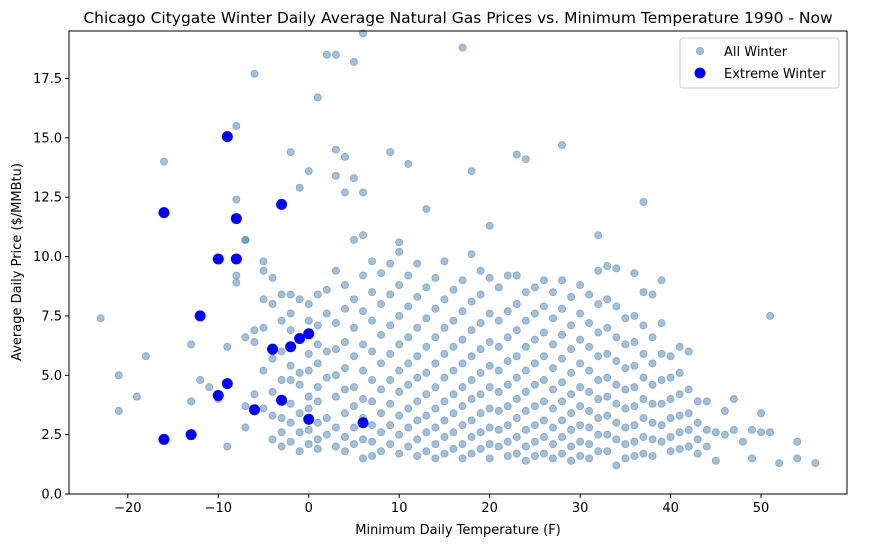 The height and width of the screenshot is (547, 869). Describe the element at coordinates (127, 508) in the screenshot. I see `x-tick-label: −20` at that location.